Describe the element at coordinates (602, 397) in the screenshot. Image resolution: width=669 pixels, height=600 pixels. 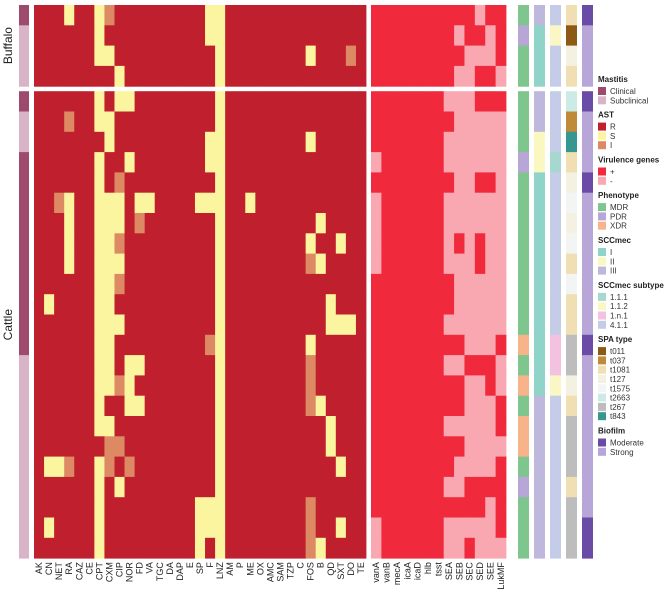
I see `legend-swatch` at that location.